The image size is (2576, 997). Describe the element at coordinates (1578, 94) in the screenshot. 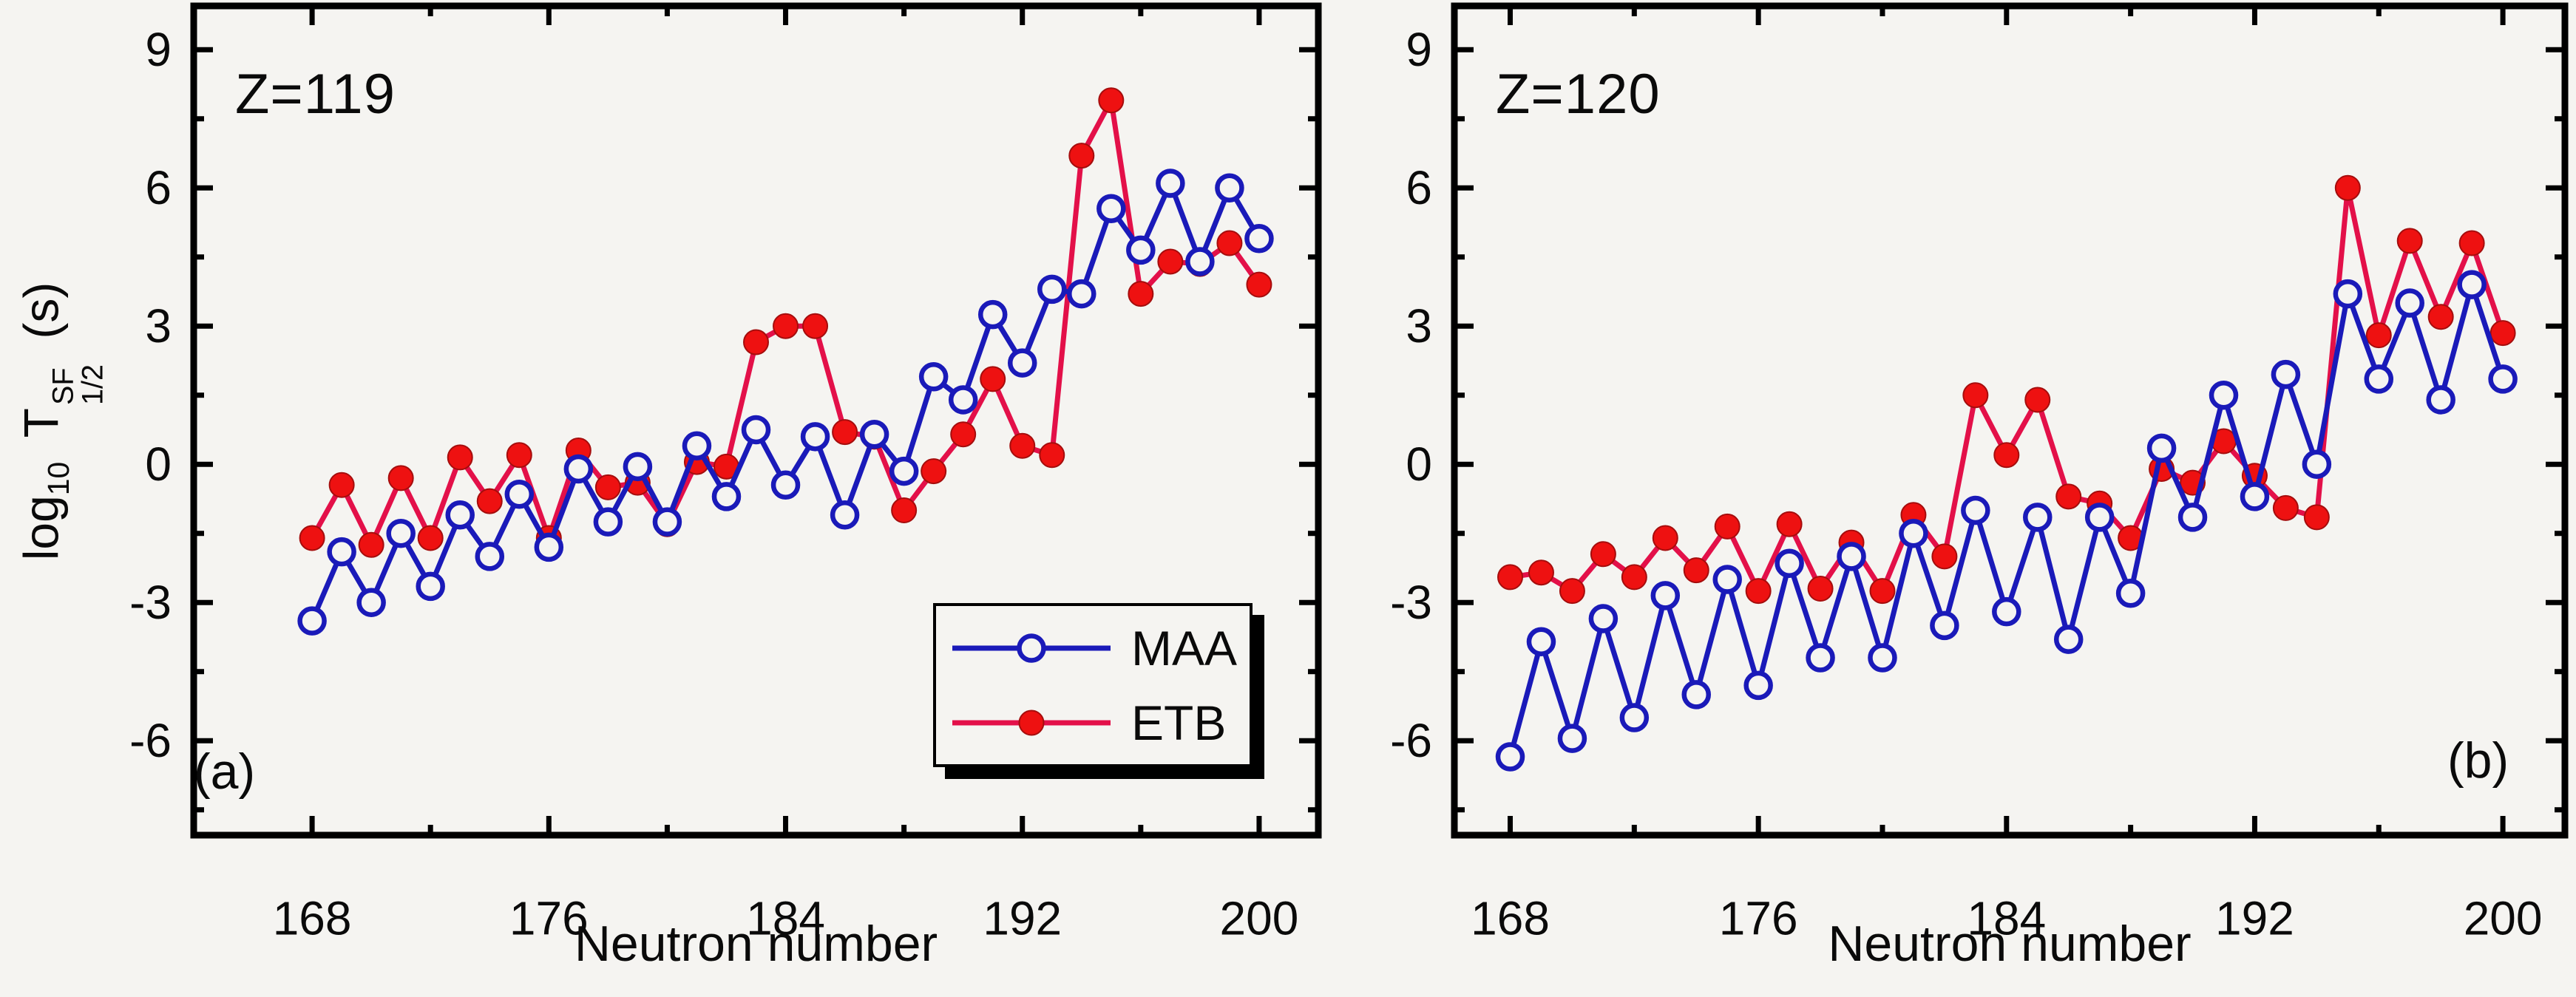

I see `panel-b-title: Z=120` at that location.